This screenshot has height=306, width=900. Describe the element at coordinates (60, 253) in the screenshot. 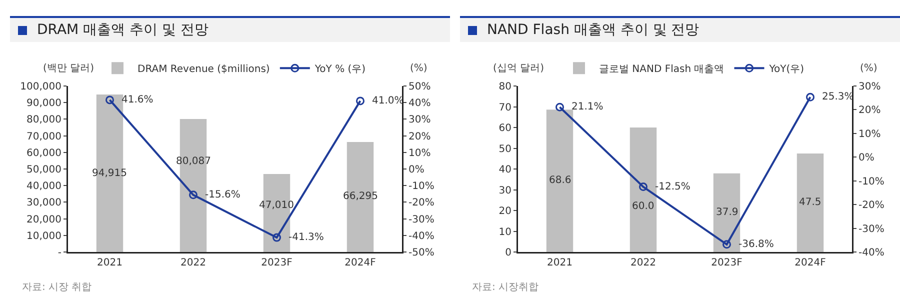

I see `y-tick-label: -` at that location.